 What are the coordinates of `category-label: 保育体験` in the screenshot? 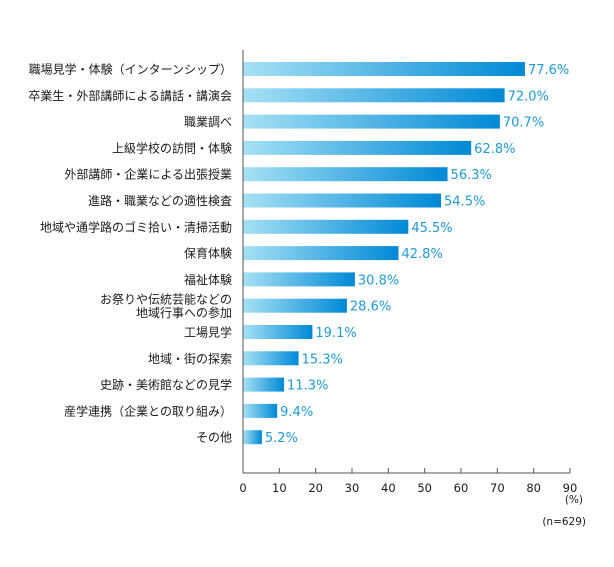 It's located at (208, 253).